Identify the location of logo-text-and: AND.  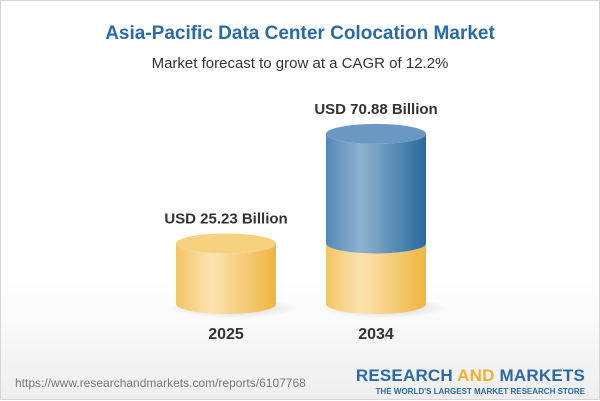
(476, 375).